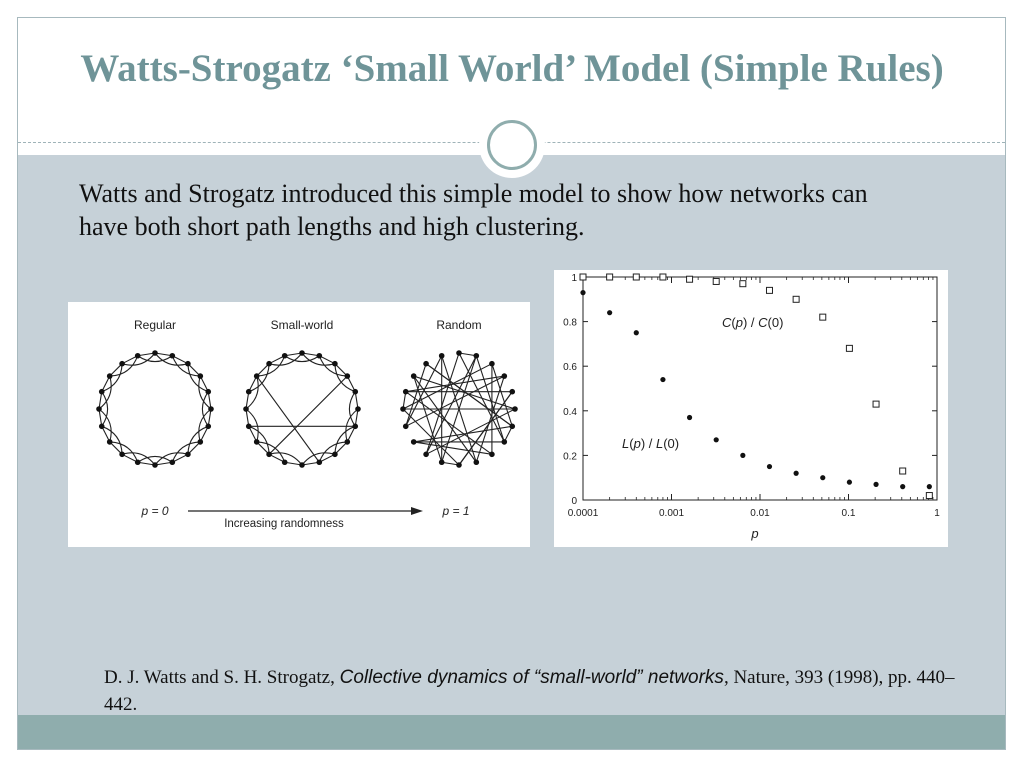 Image resolution: width=1024 pixels, height=768 pixels. Describe the element at coordinates (529, 691) in the screenshot. I see `citation-details: , Nature, 393 (1998), pp. 440–442.` at that location.